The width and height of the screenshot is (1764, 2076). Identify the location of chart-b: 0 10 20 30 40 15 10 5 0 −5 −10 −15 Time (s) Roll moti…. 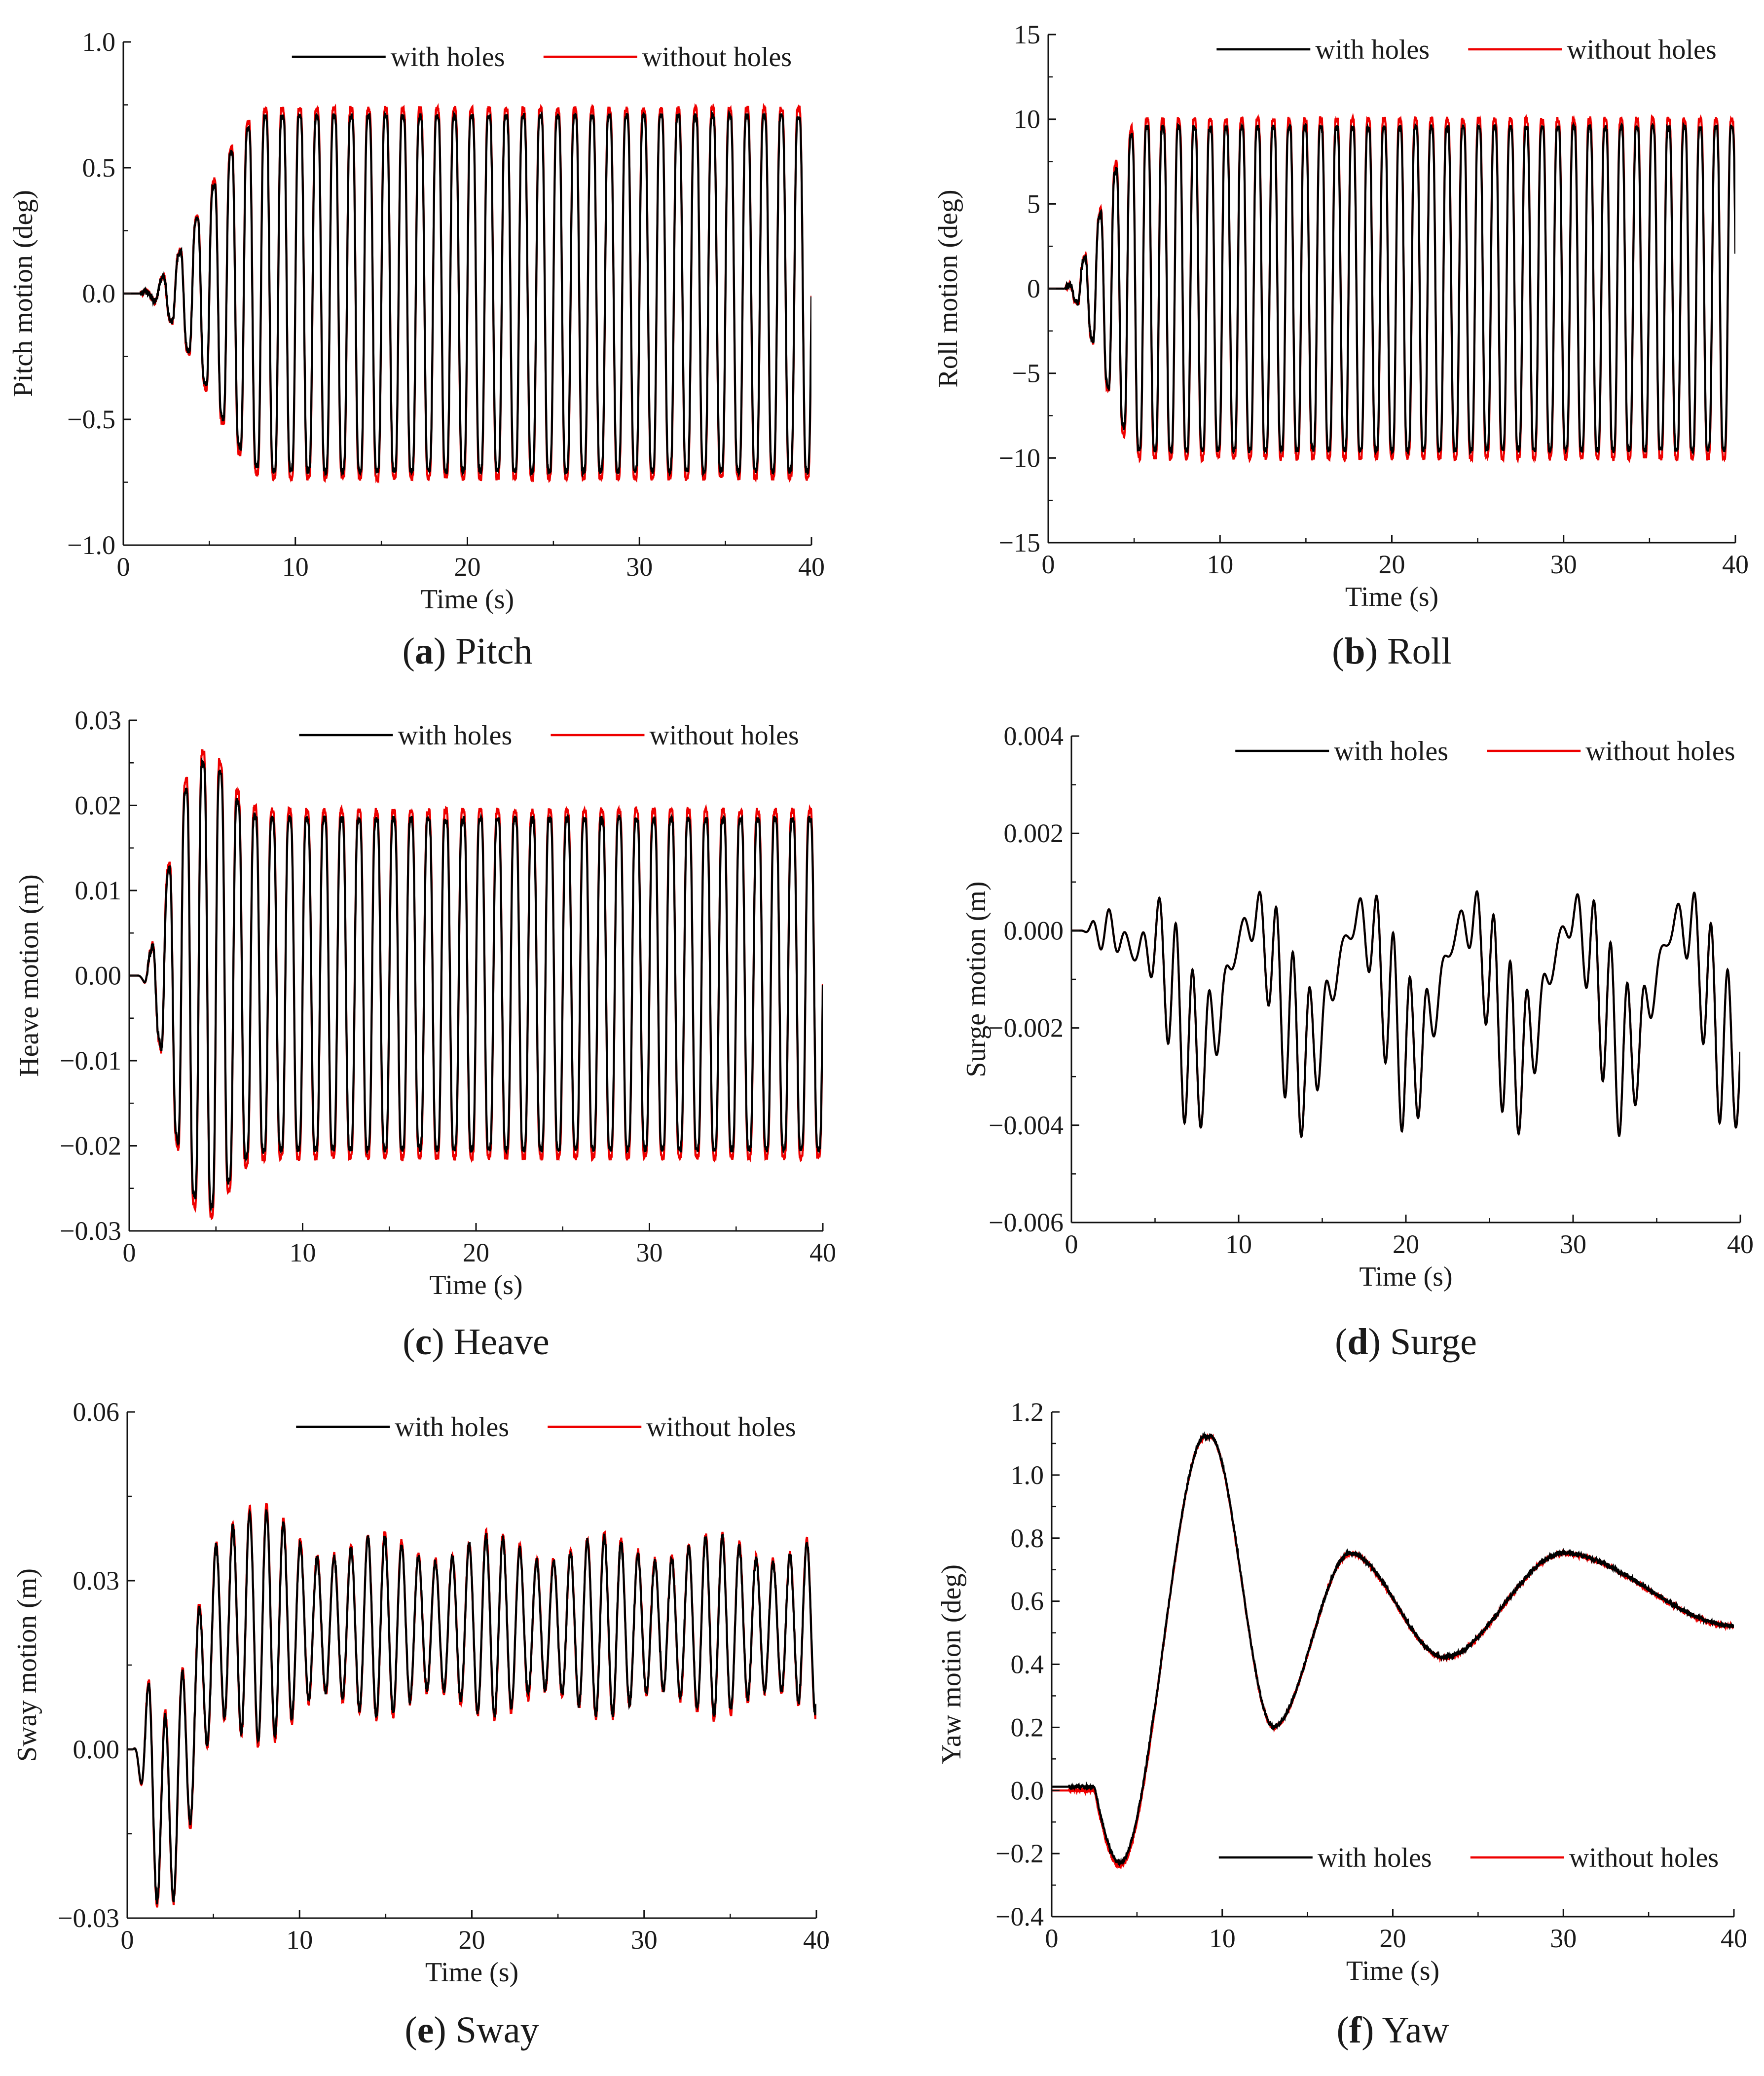
(1341, 346).